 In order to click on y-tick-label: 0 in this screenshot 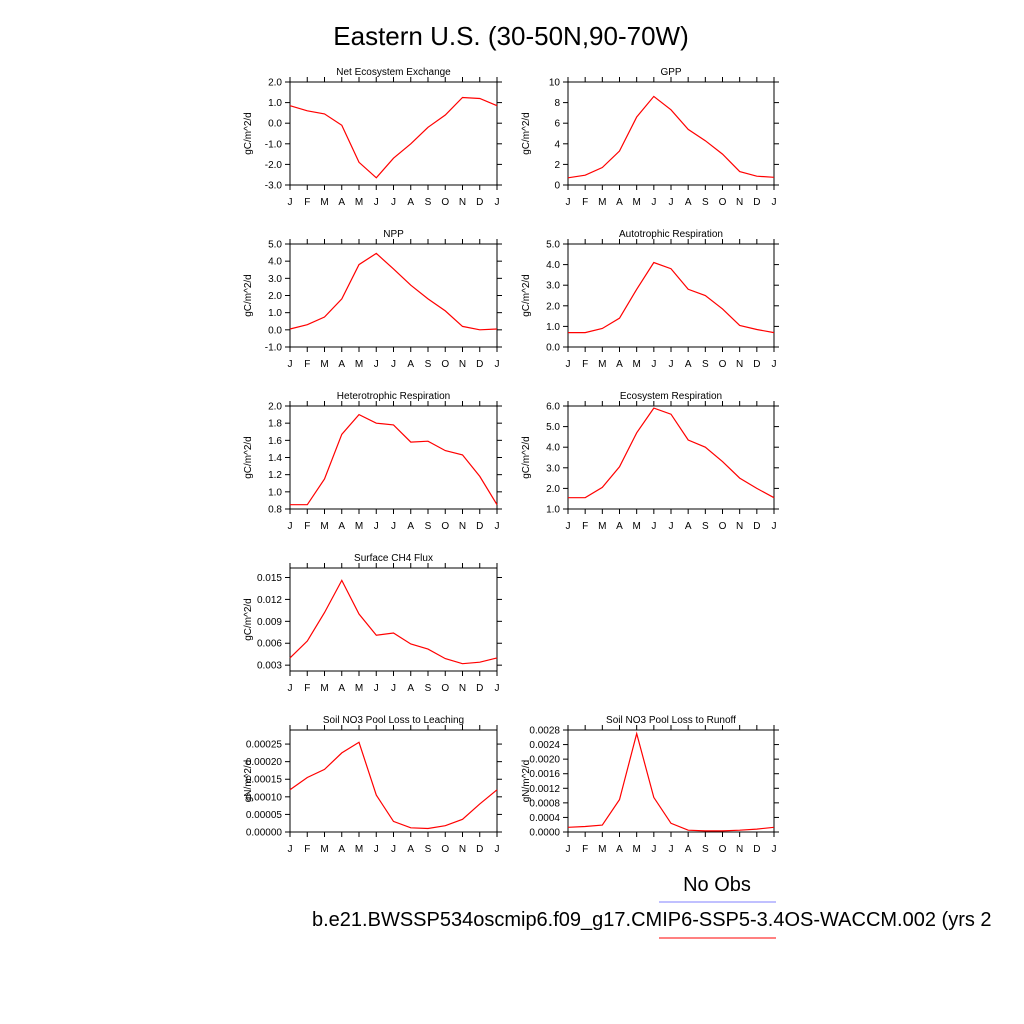, I will do `click(557, 186)`.